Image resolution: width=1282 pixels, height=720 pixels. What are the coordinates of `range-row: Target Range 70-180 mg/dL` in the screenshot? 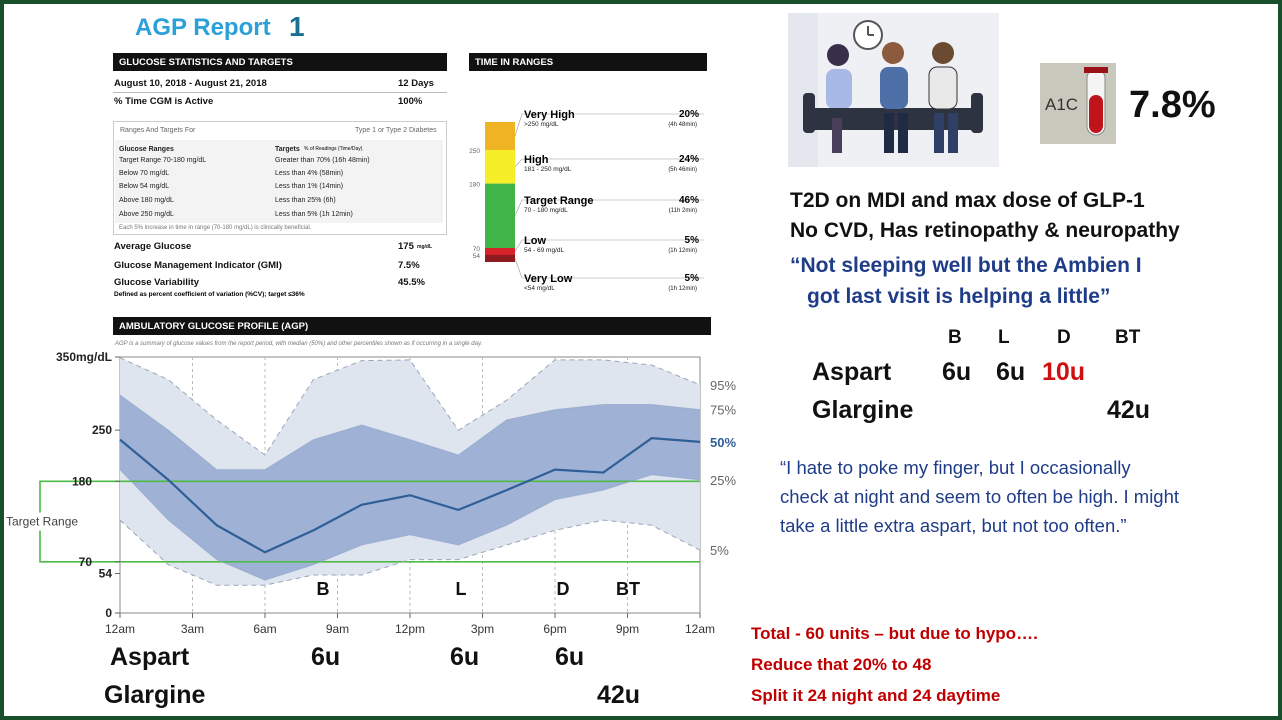 It's located at (163, 160).